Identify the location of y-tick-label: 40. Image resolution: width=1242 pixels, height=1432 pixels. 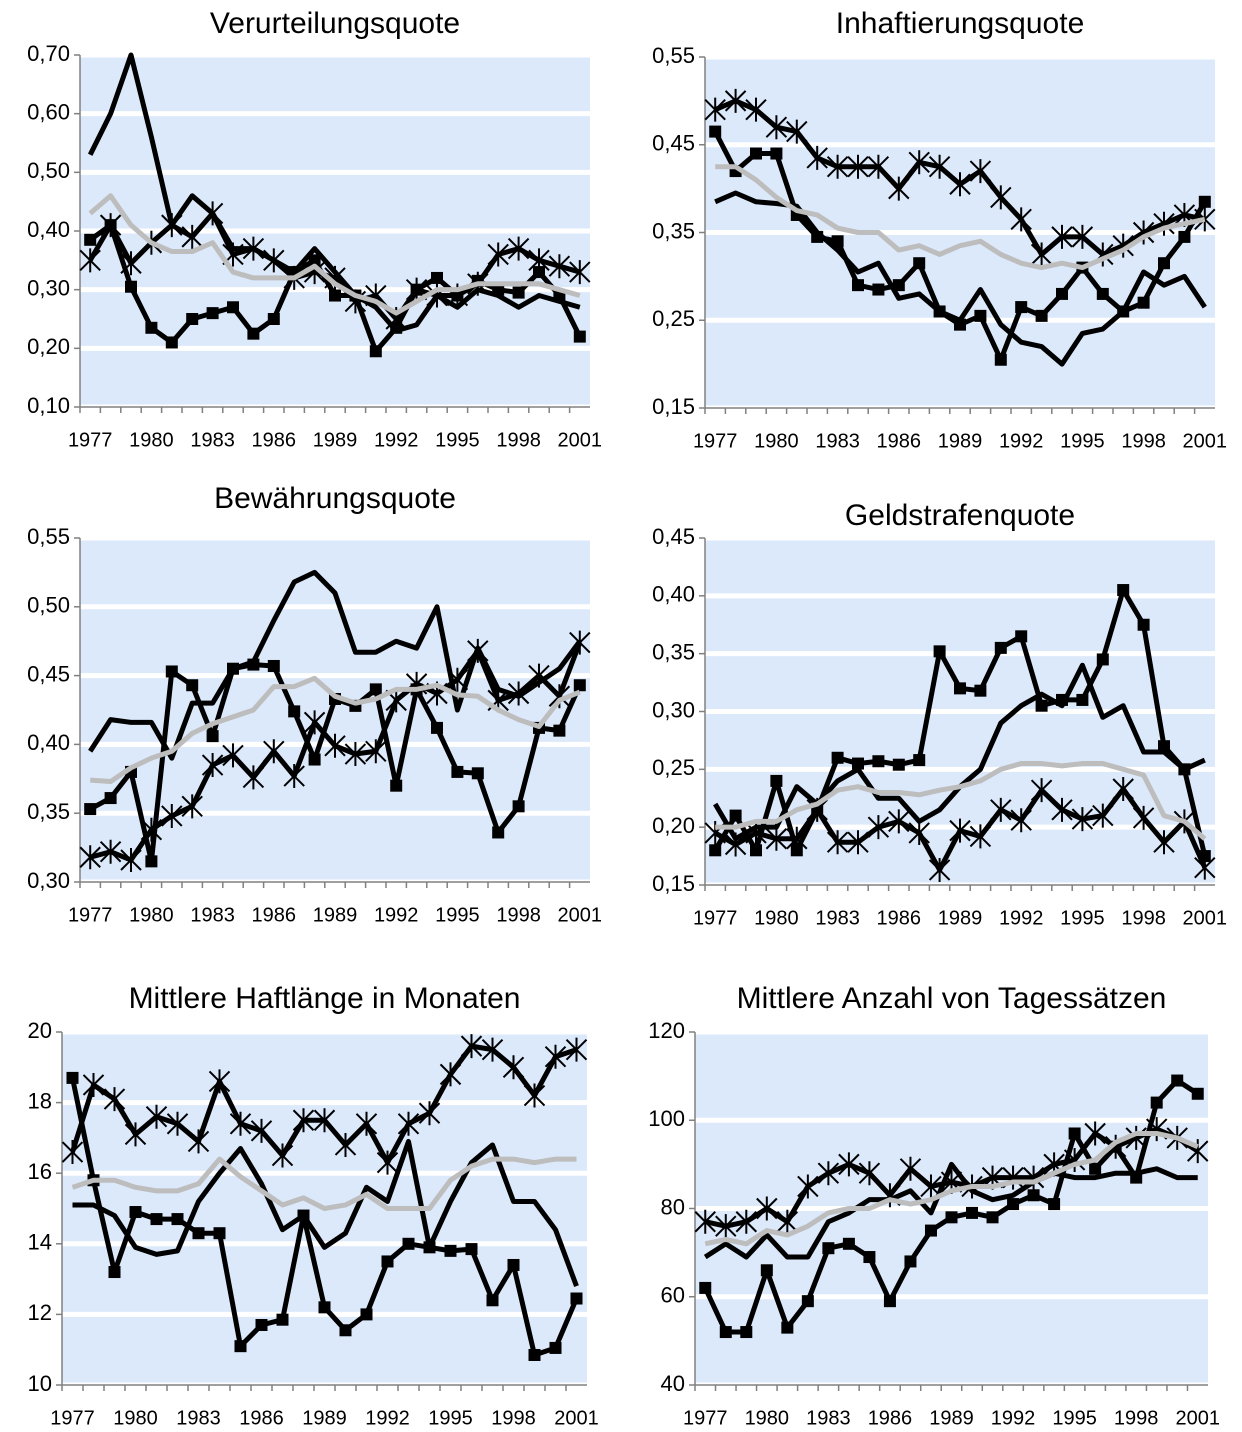
(673, 1383).